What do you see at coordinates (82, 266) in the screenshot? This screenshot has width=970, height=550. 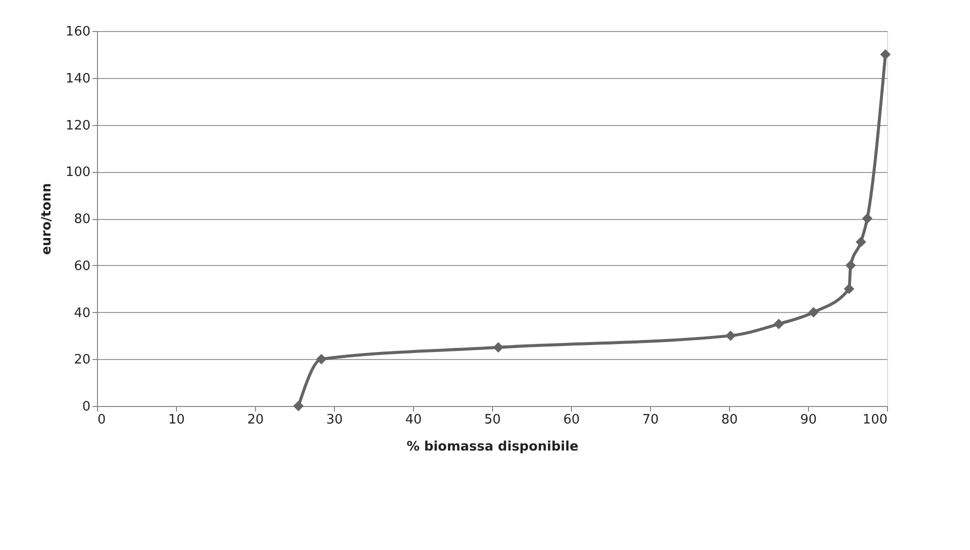 I see `y-tick-label: 60` at bounding box center [82, 266].